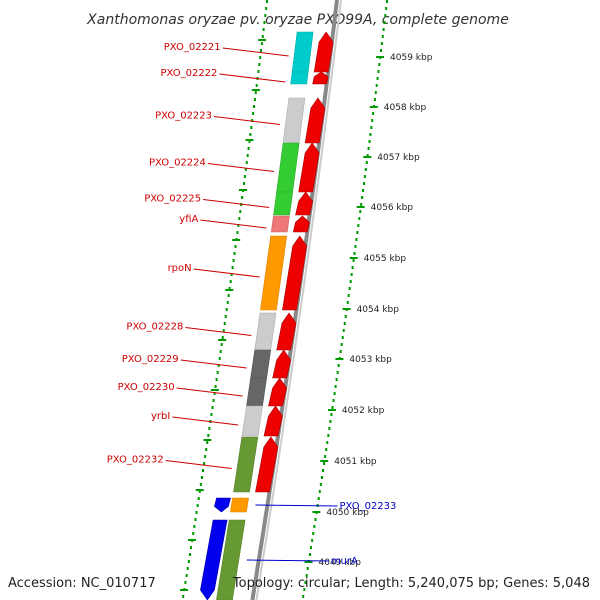  What do you see at coordinates (363, 411) in the screenshot?
I see `ruler-tick-label: 4052 kbp` at bounding box center [363, 411].